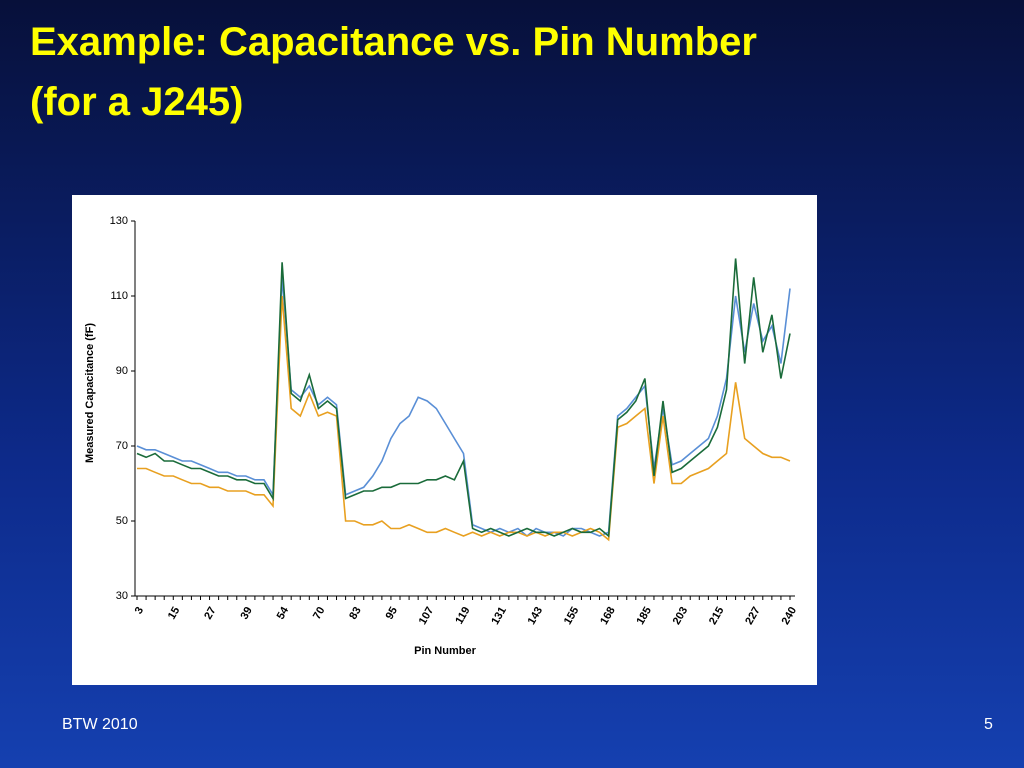  Describe the element at coordinates (355, 613) in the screenshot. I see `x-tick-label: 83` at that location.